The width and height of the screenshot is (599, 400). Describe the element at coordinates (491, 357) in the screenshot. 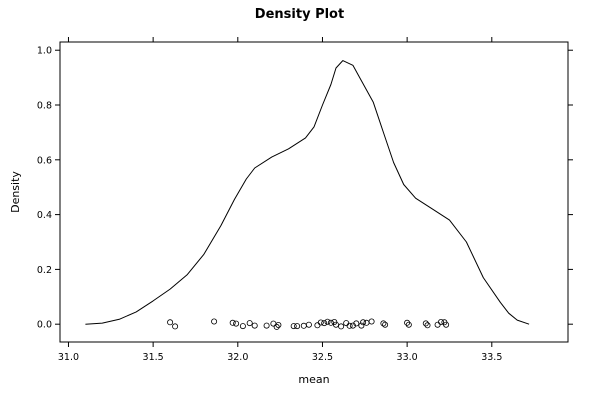

I see `x-tick-label: 33.5` at that location.